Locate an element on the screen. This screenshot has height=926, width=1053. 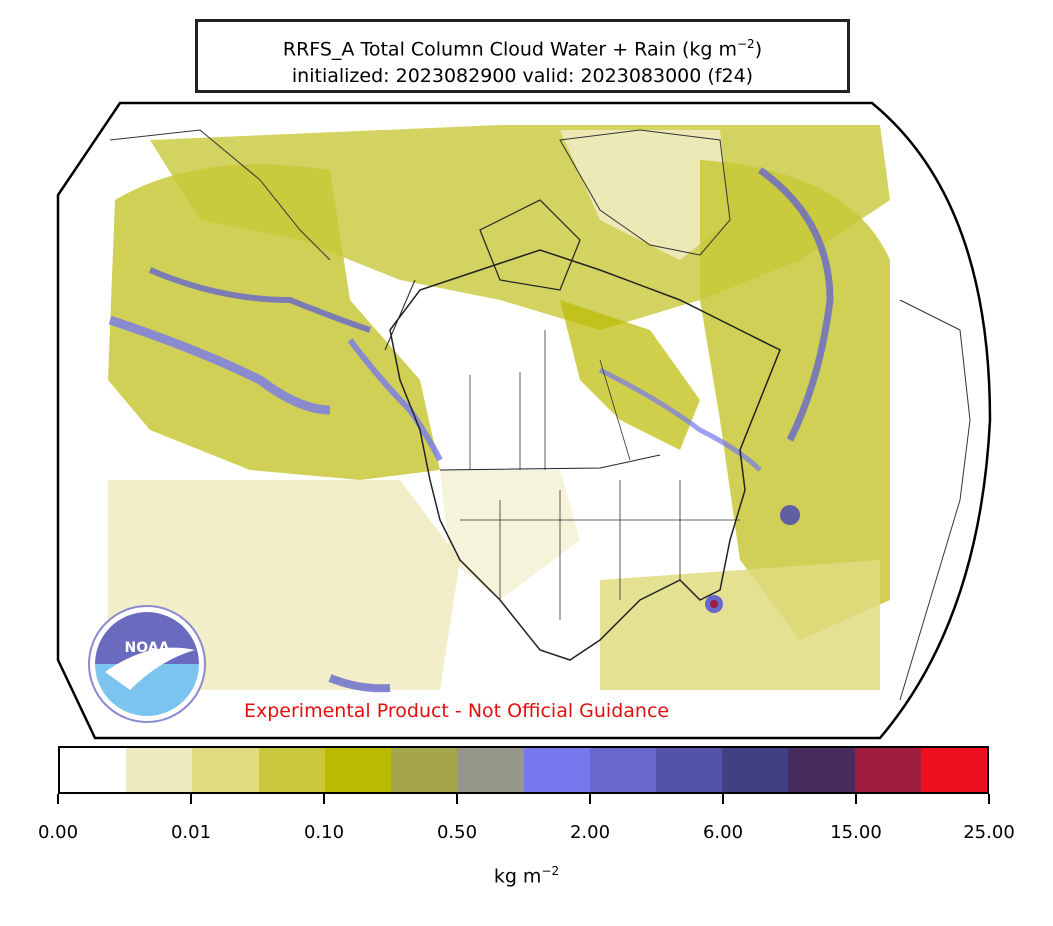
border-us-canada is located at coordinates (550, 462).